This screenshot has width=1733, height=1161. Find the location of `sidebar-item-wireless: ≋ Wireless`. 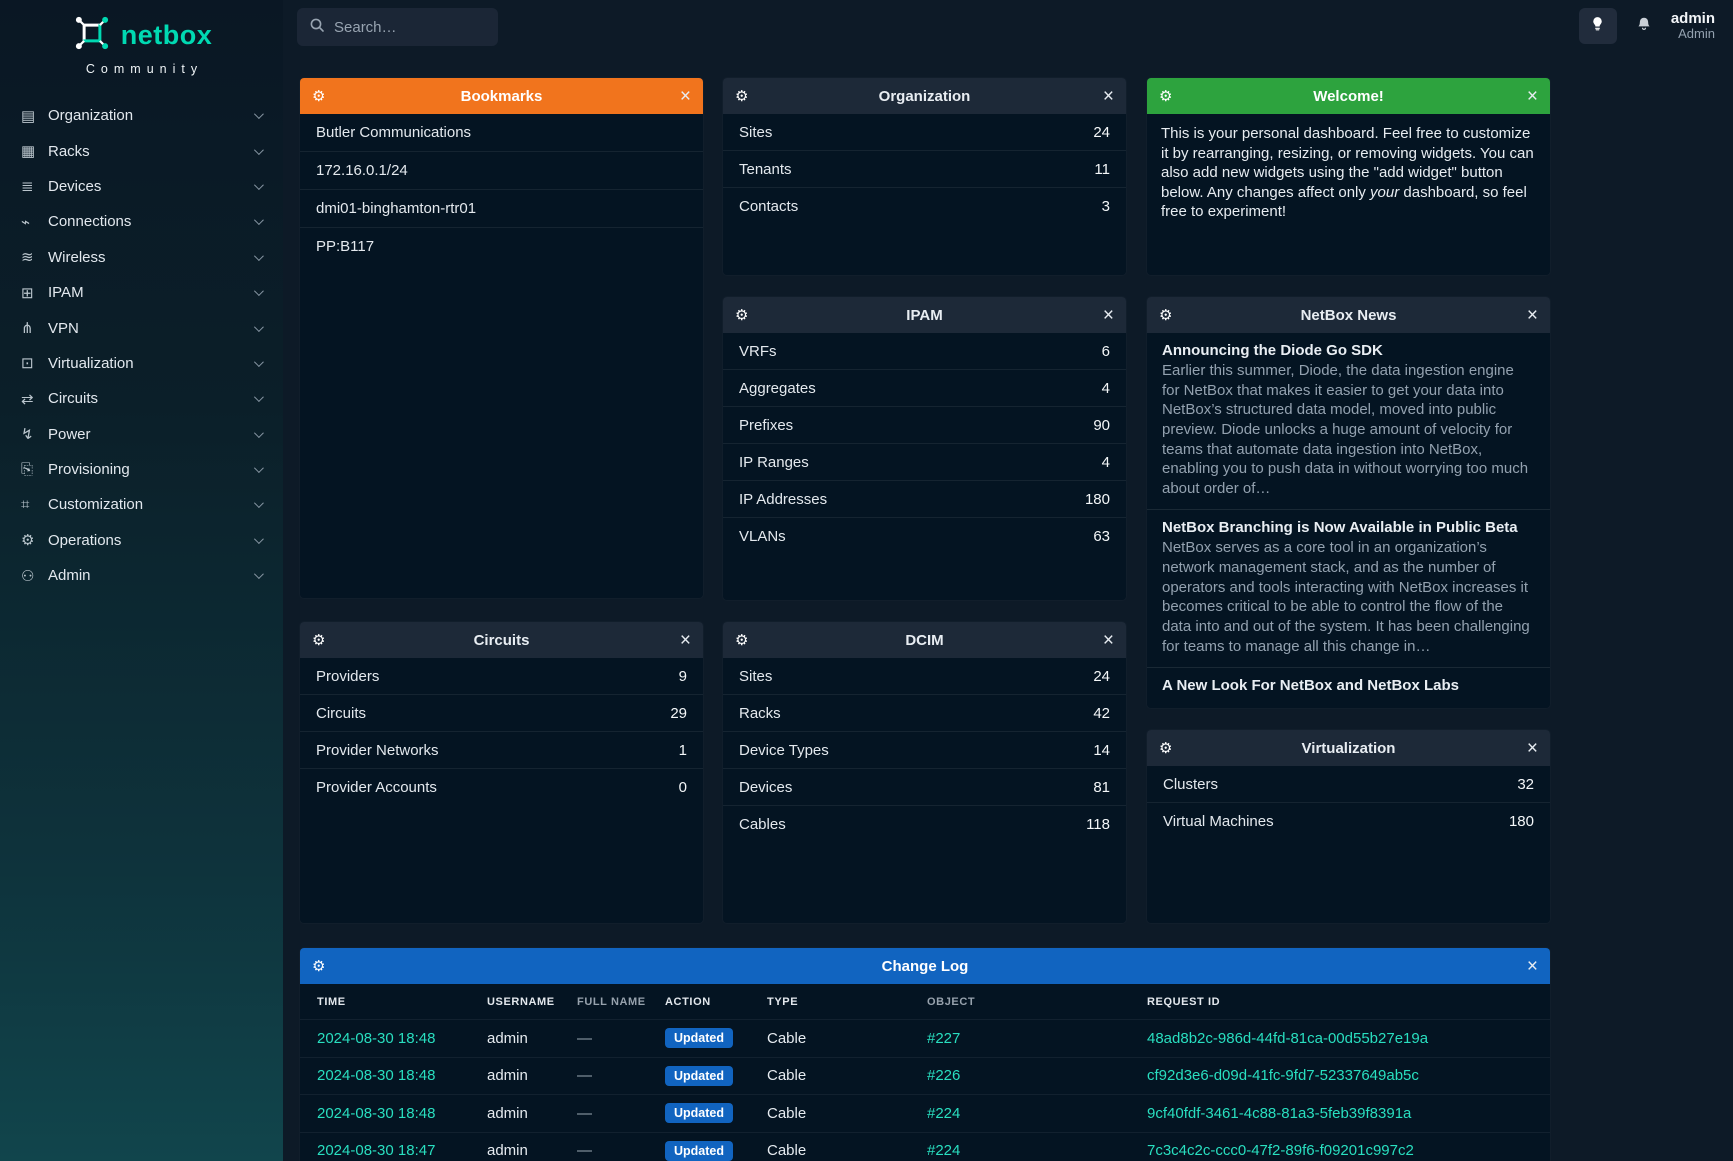

sidebar-item-wireless: ≋ Wireless is located at coordinates (141, 257).